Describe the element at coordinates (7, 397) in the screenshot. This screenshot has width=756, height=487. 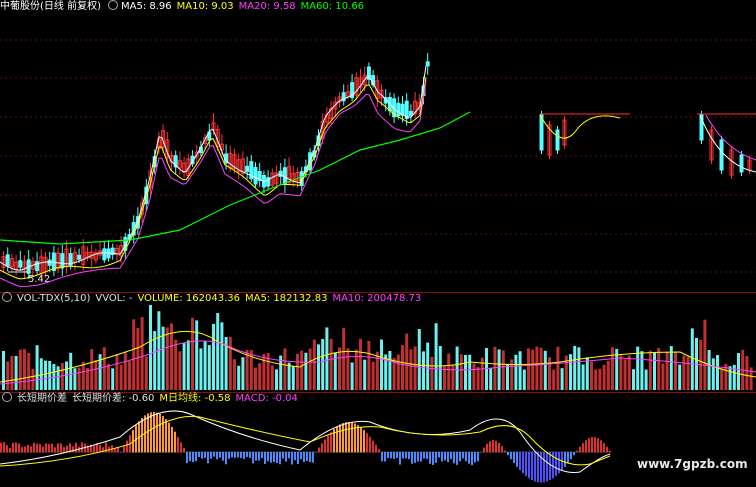
I see `macd-circle-icon` at that location.